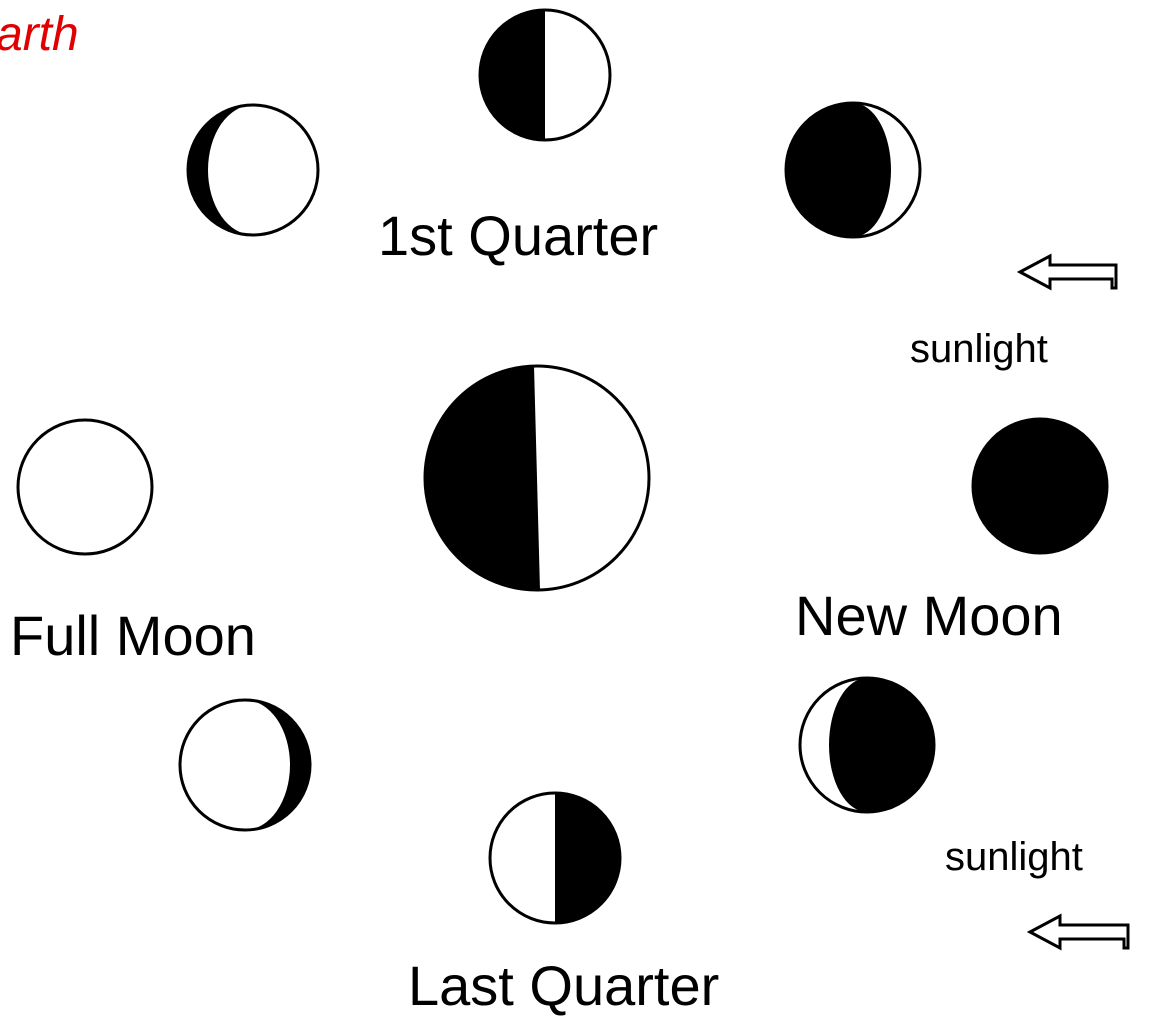 Image resolution: width=1149 pixels, height=1028 pixels. Describe the element at coordinates (929, 615) in the screenshot. I see `label-new-moon: New Moon` at that location.